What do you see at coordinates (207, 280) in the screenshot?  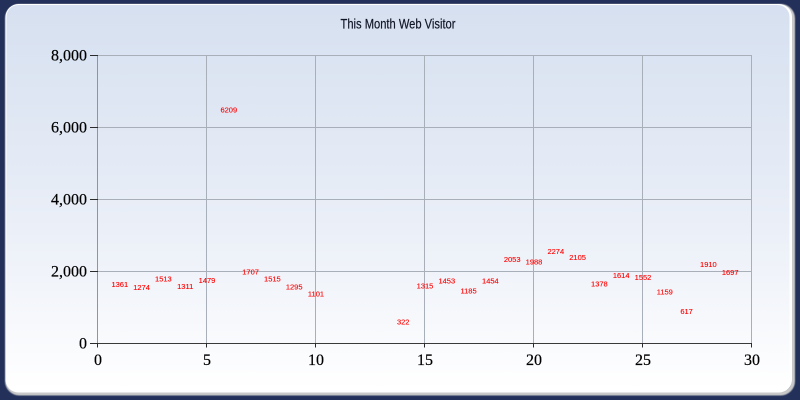 I see `svg-text: 1479` at bounding box center [207, 280].